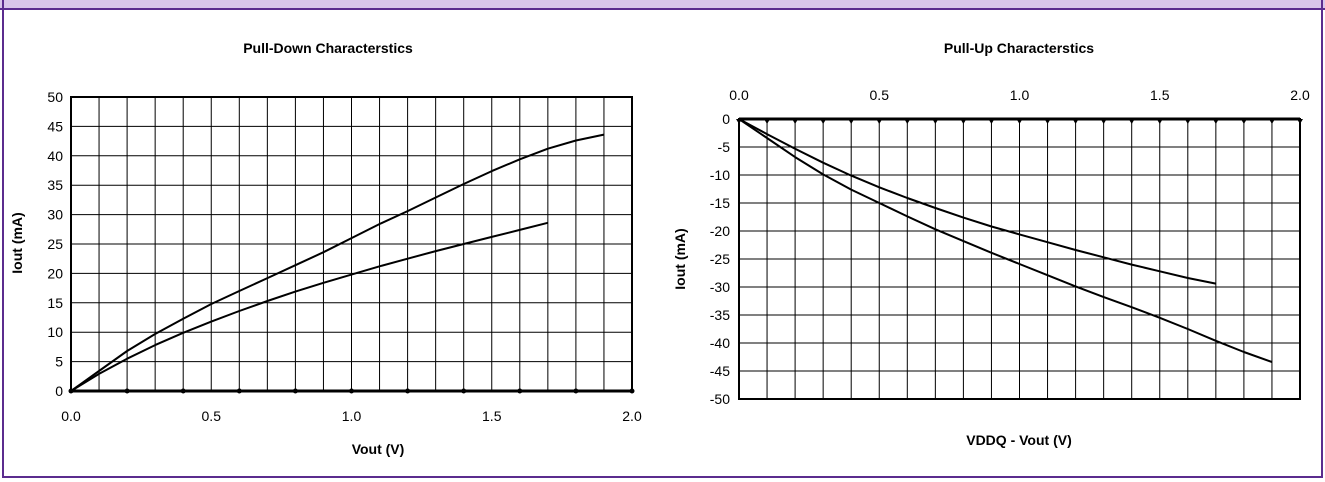 The image size is (1325, 482). I want to click on y-tick-label: -20, so click(720, 231).